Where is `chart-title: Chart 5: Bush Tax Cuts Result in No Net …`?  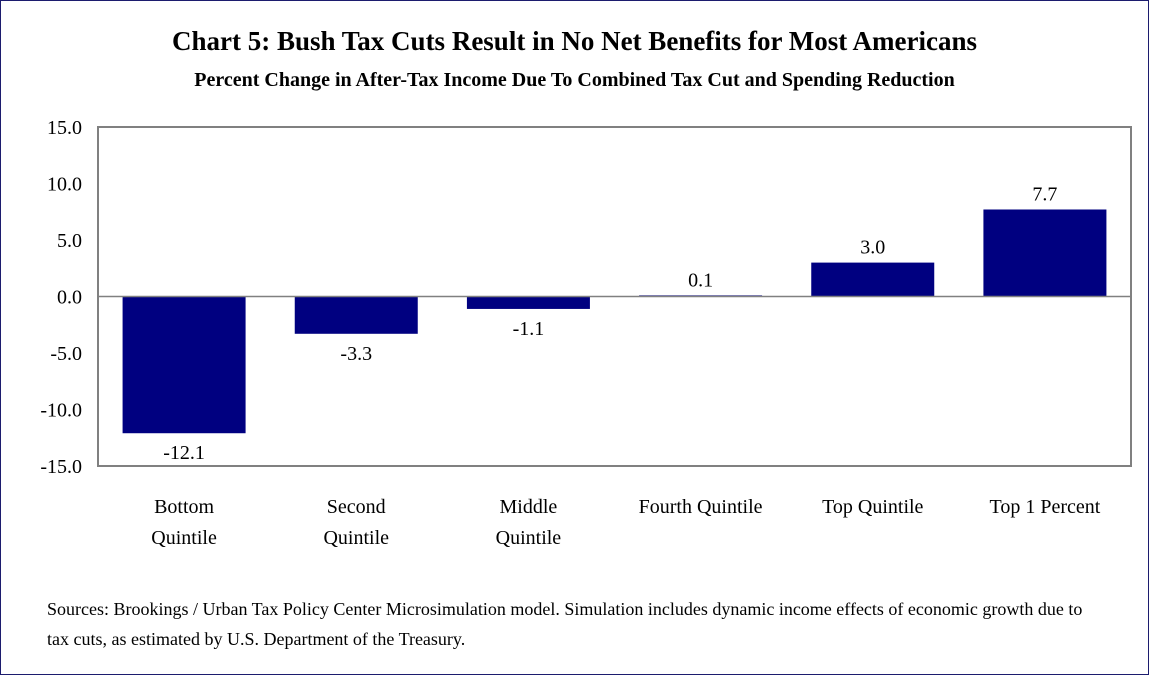
chart-title: Chart 5: Bush Tax Cuts Result in No Net … is located at coordinates (574, 41).